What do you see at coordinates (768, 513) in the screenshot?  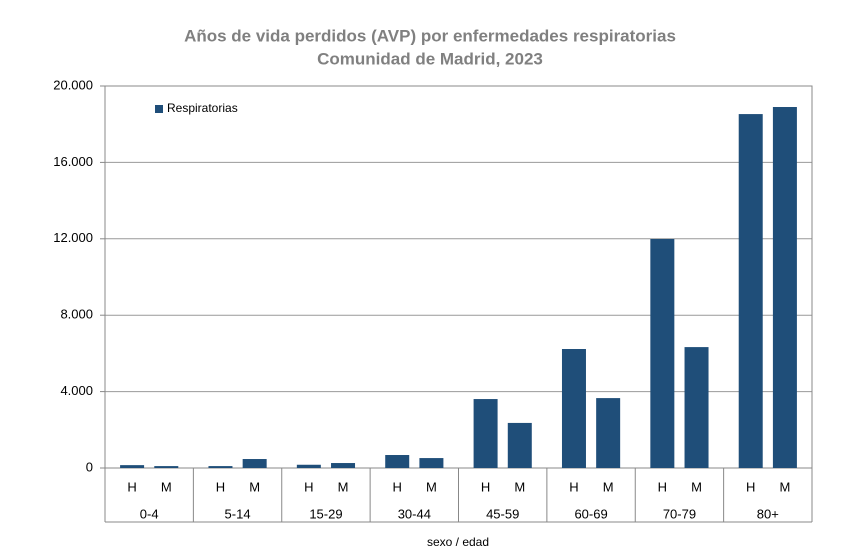 I see `group-label: 80+` at bounding box center [768, 513].